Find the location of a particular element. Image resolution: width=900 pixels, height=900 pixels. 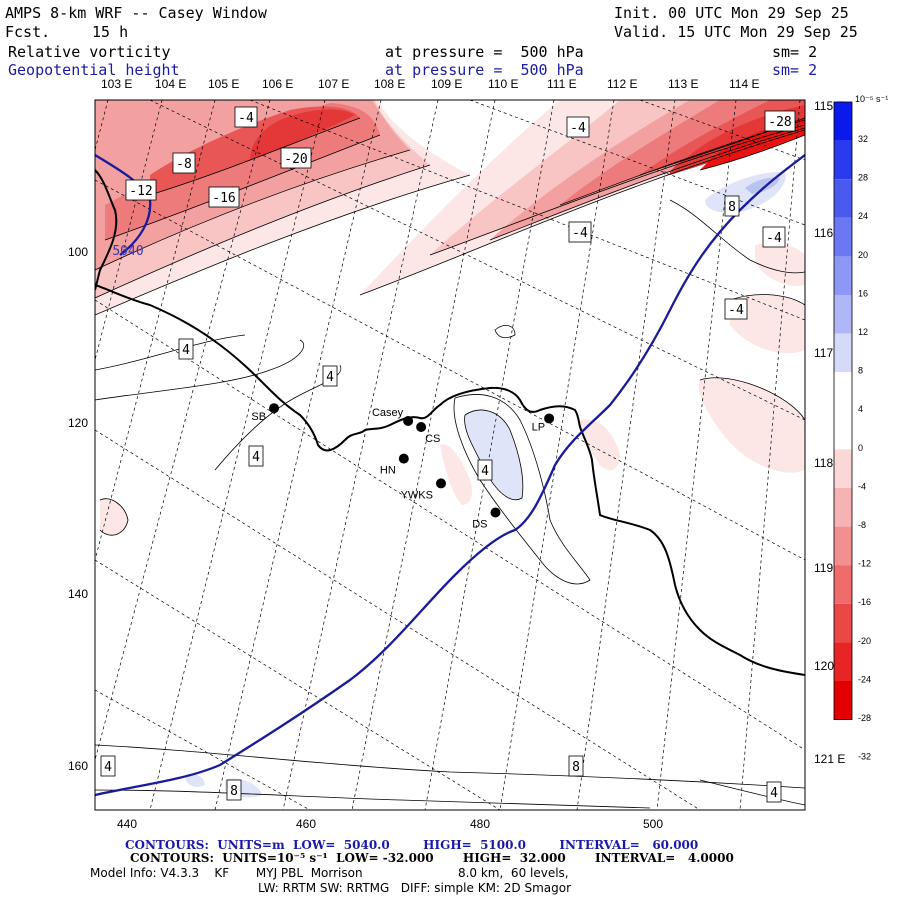

colorbar-label: 8 is located at coordinates (860, 371).